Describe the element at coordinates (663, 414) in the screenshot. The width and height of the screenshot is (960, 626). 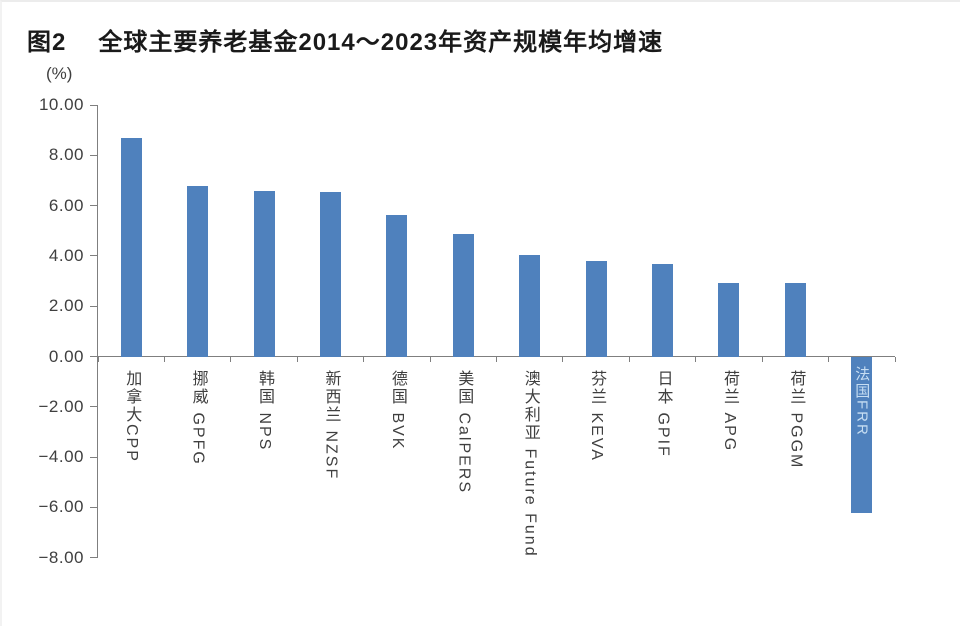
I see `x-category-label: 日本 GPIF` at that location.